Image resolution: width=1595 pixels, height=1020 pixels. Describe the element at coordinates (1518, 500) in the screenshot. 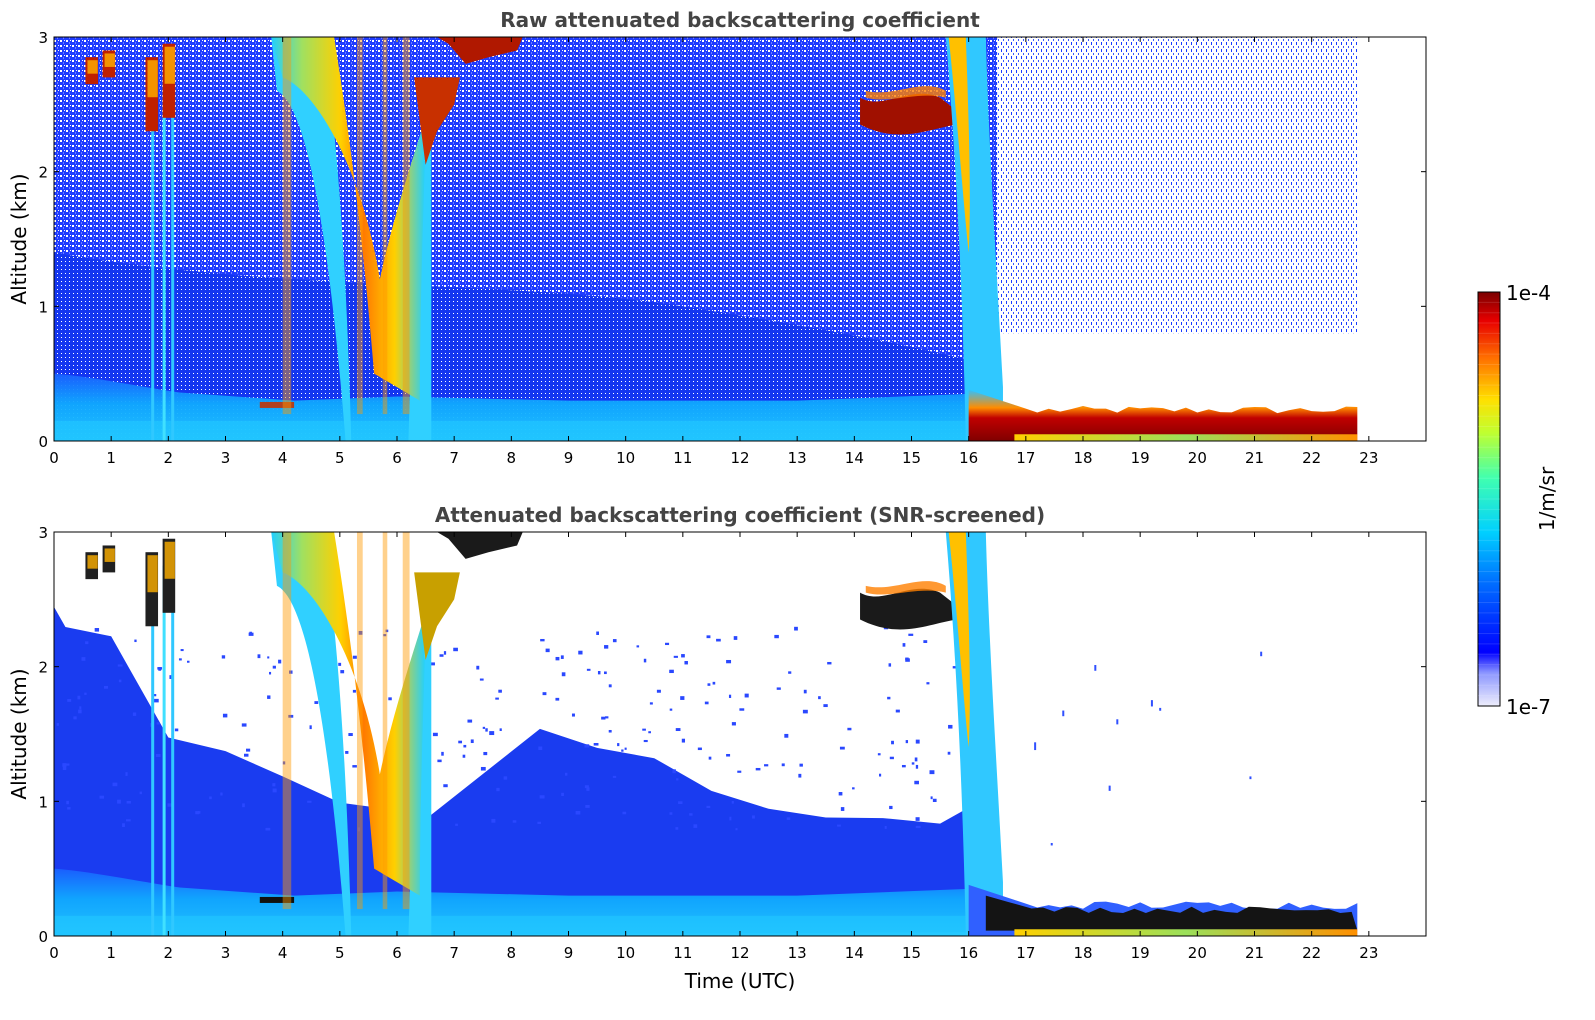

I see `colorbar: 1e-4 1e-7 1/m/sr` at that location.